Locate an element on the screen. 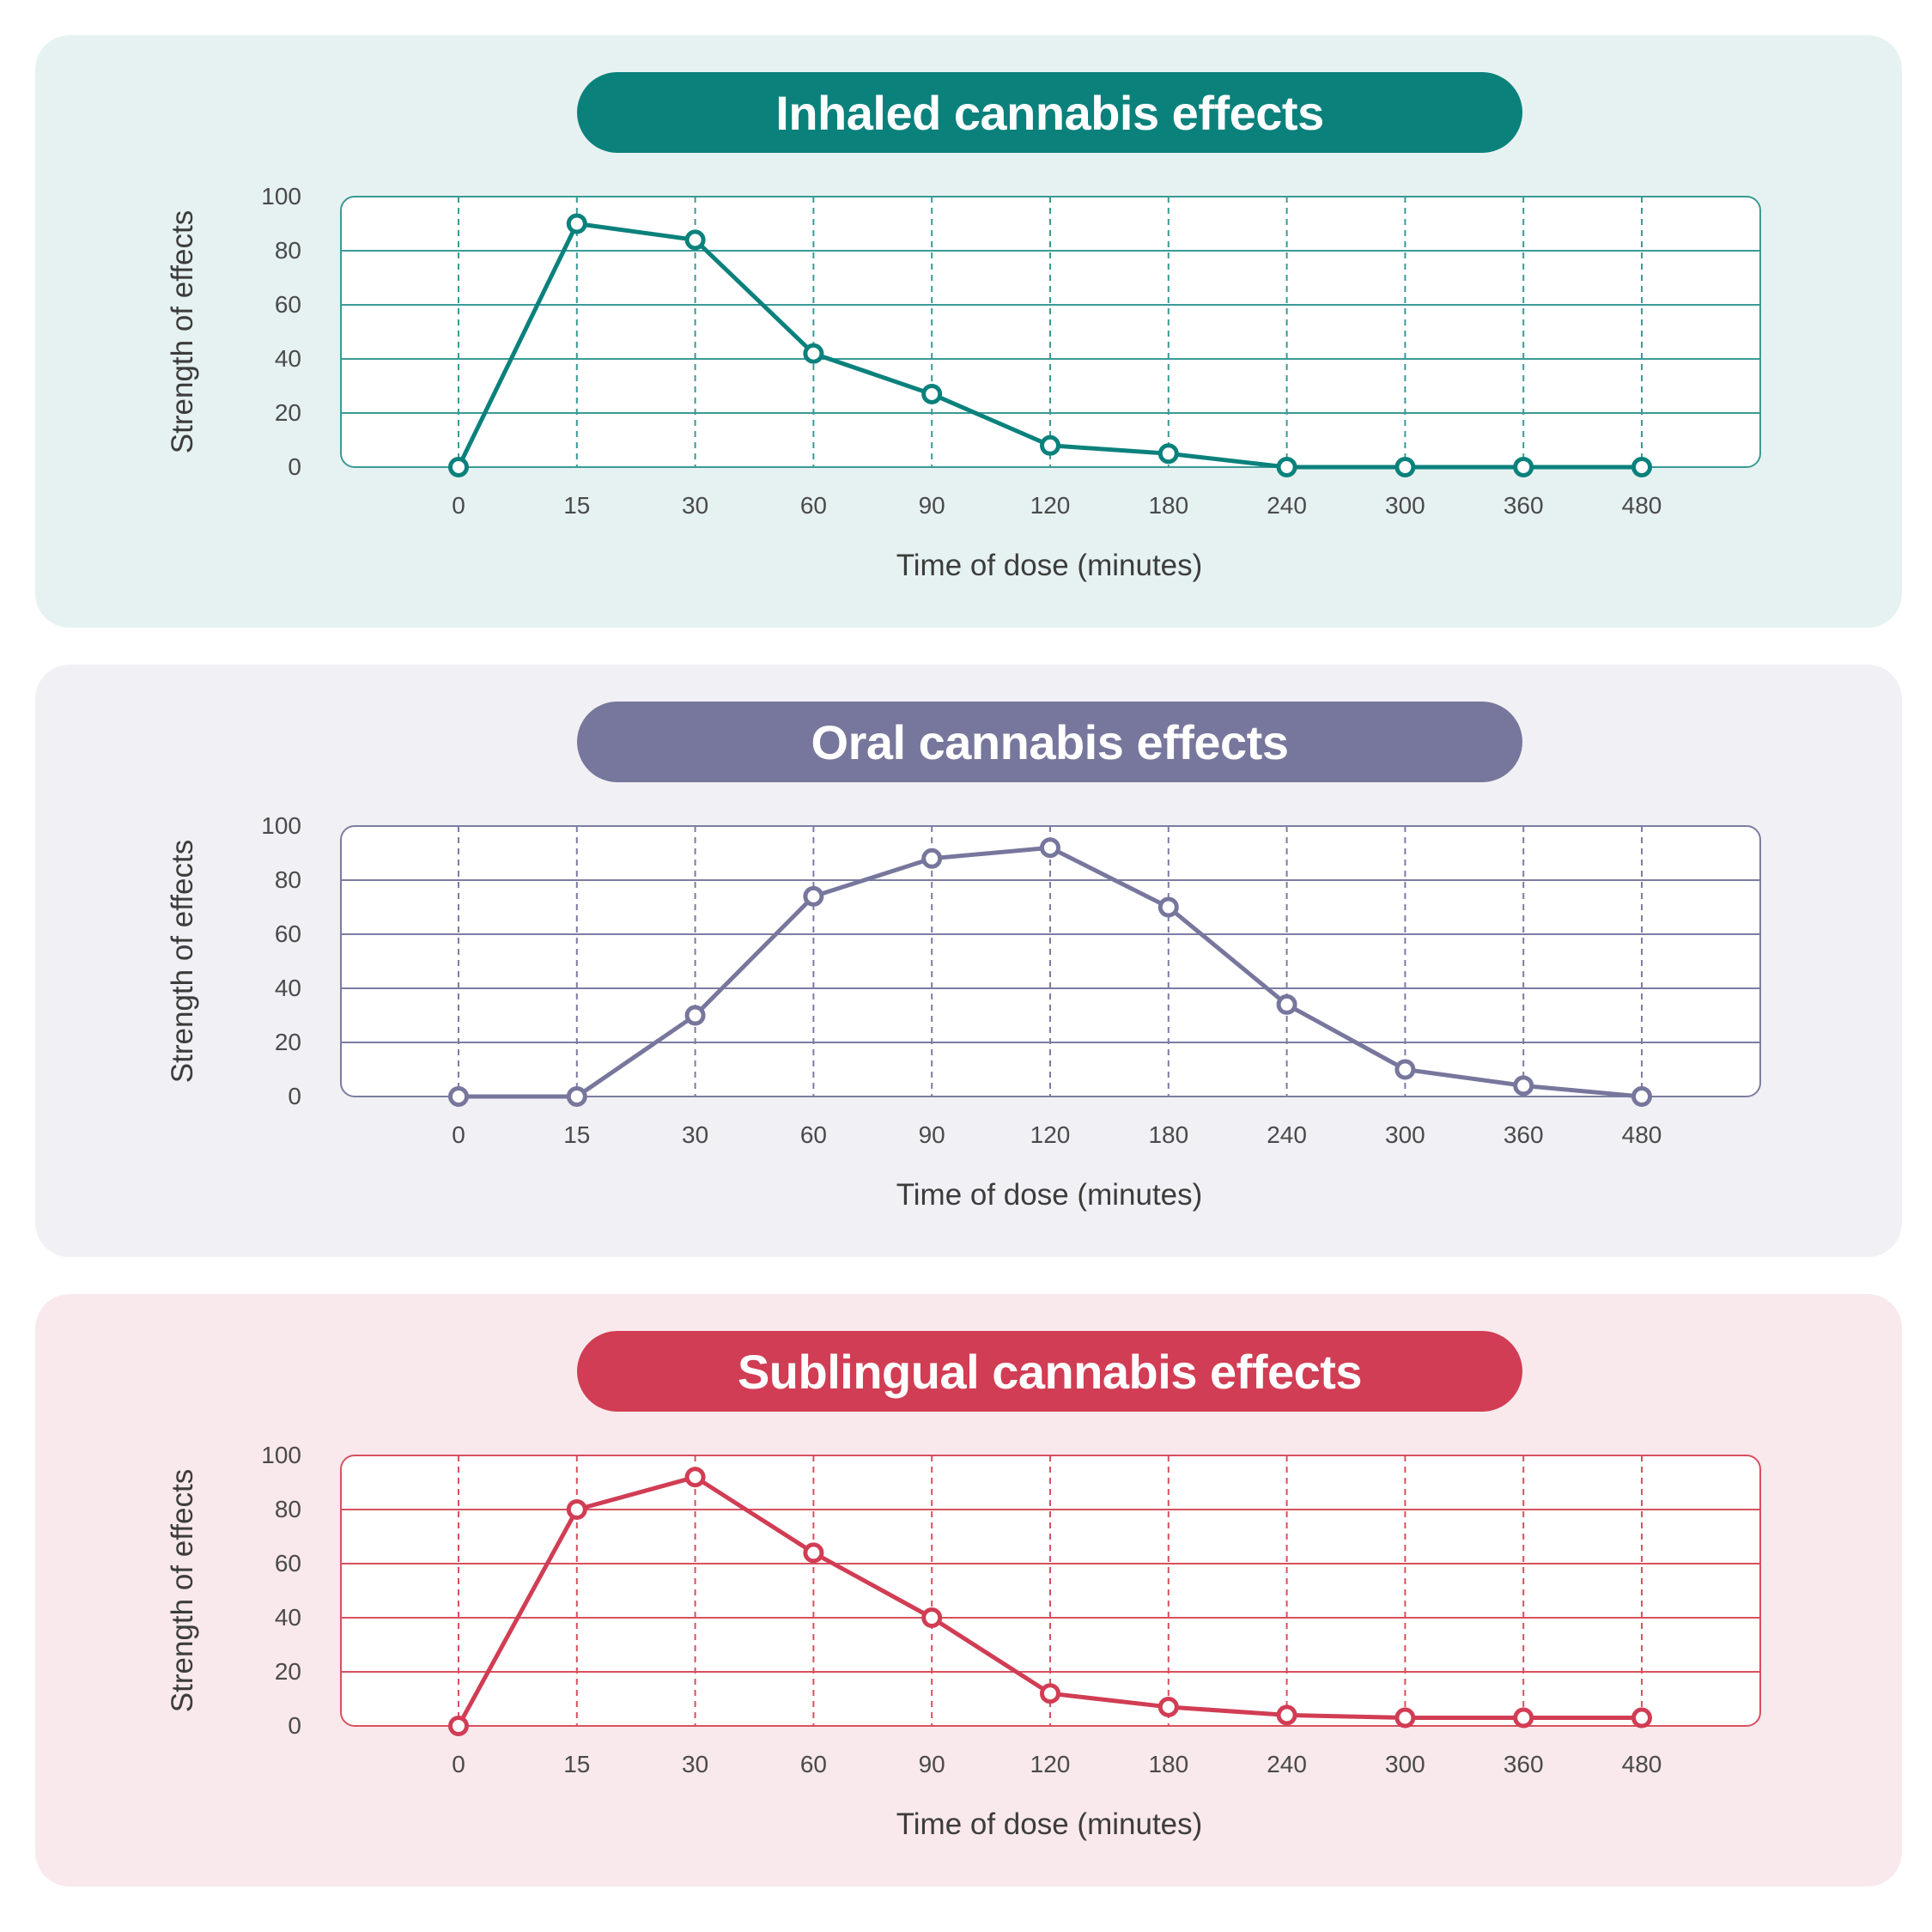  chart-title: Inhaled cannabis effects is located at coordinates (1049, 112).